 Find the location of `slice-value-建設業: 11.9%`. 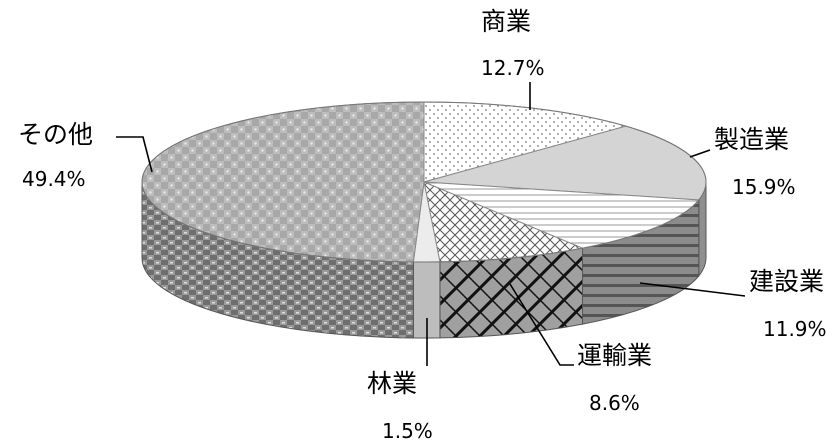

slice-value-建設業: 11.9% is located at coordinates (795, 329).